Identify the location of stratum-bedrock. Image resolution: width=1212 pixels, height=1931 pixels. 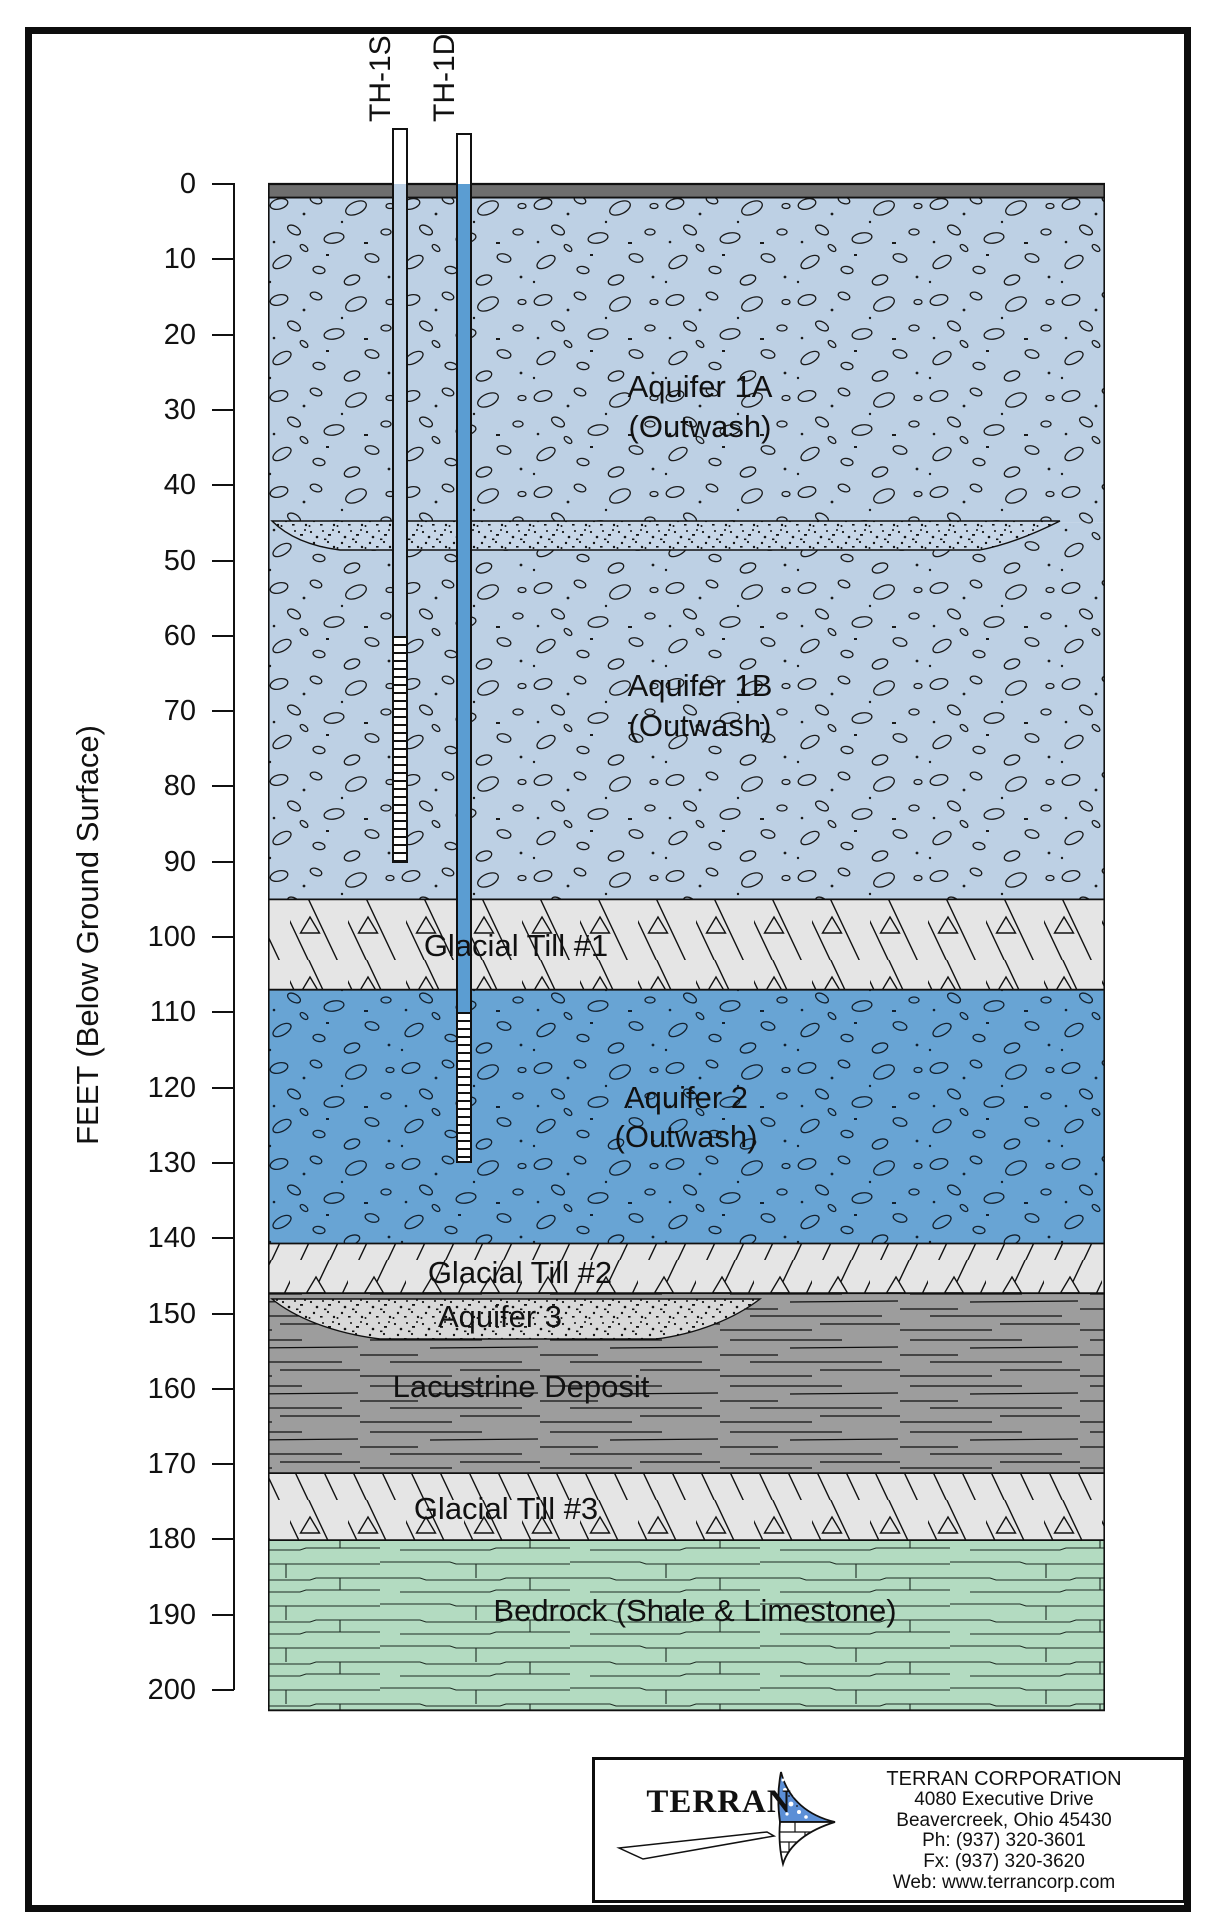
(686, 1625).